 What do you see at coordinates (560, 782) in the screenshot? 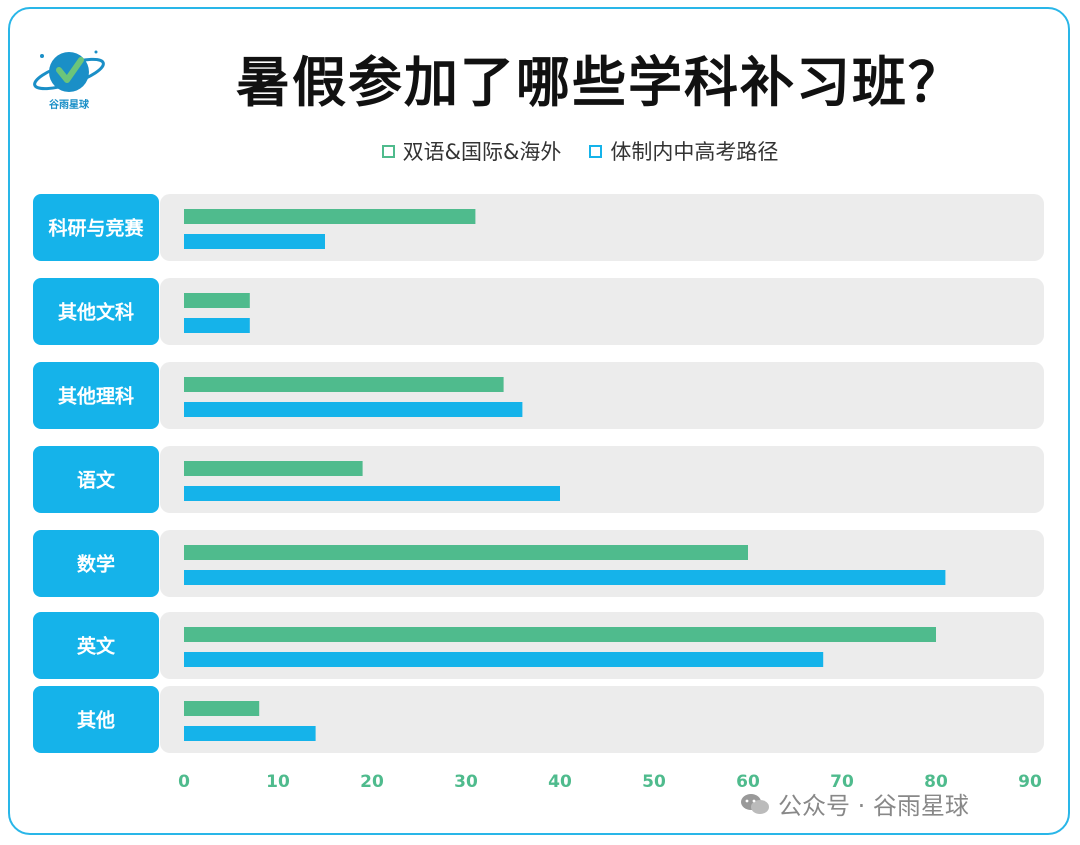
I see `x-tick-label: 40` at bounding box center [560, 782].